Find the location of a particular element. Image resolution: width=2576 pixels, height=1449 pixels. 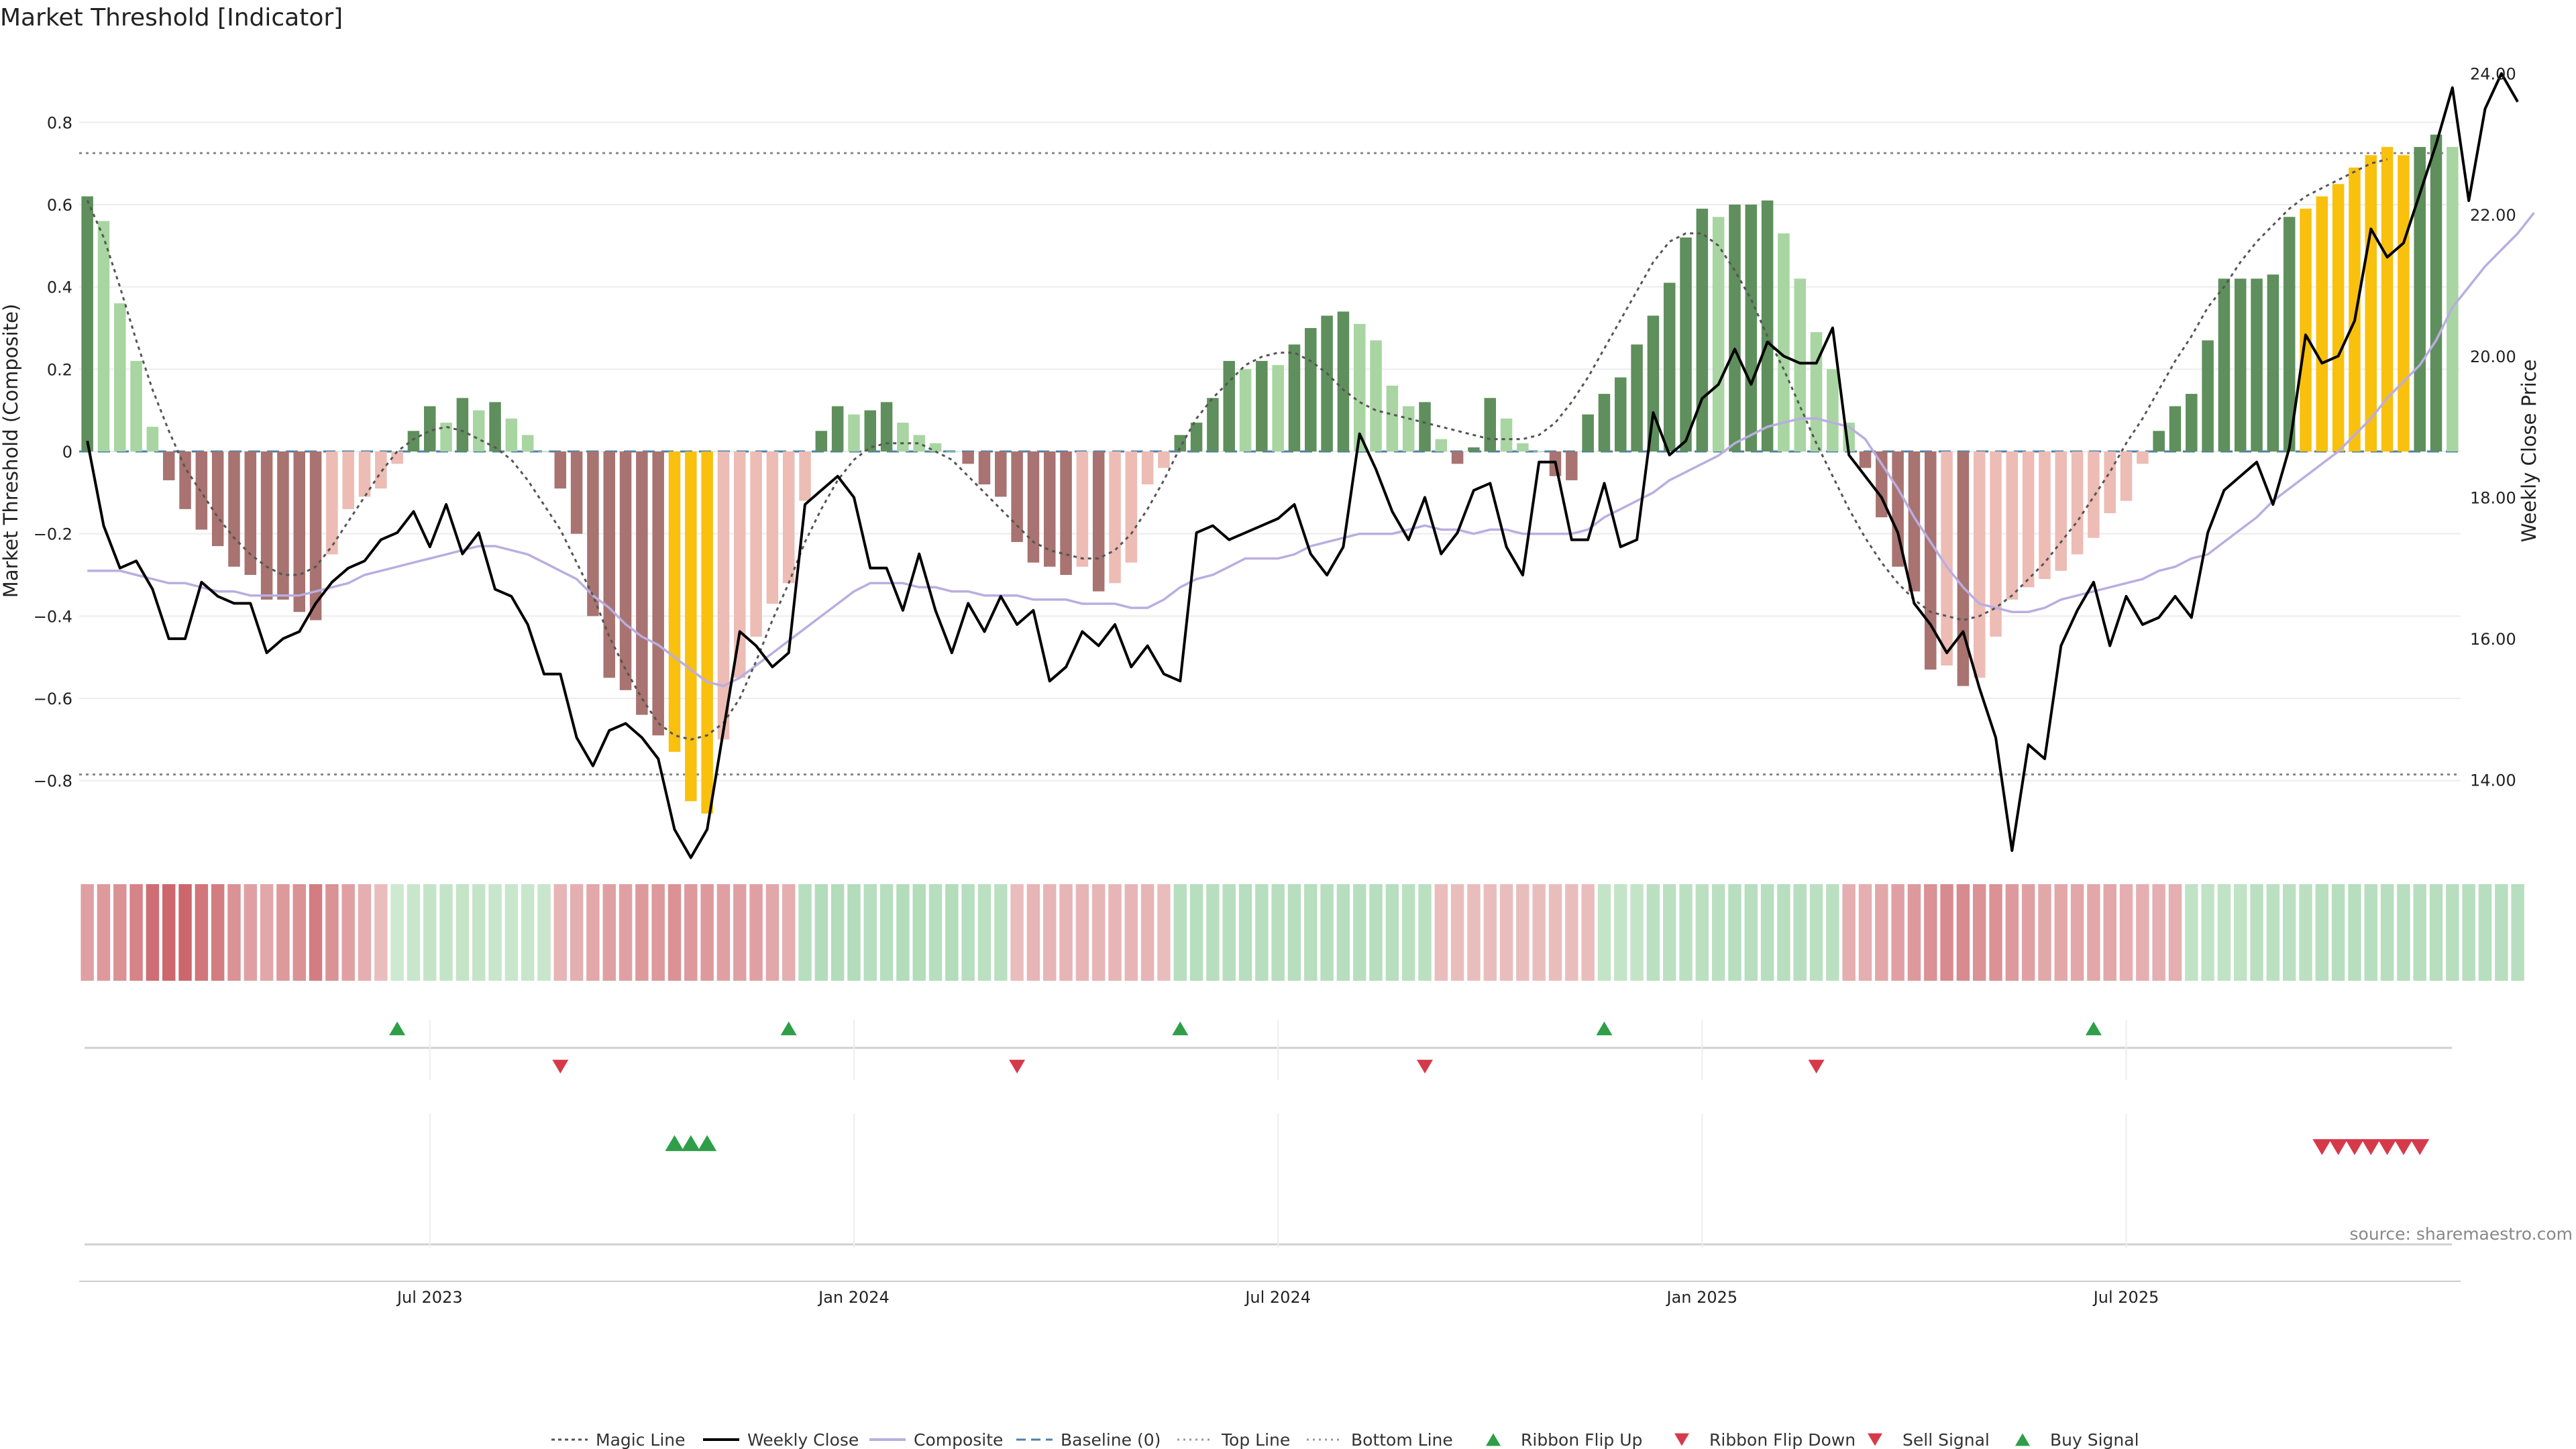

x-tick-label: Jan 2024 is located at coordinates (853, 1297).